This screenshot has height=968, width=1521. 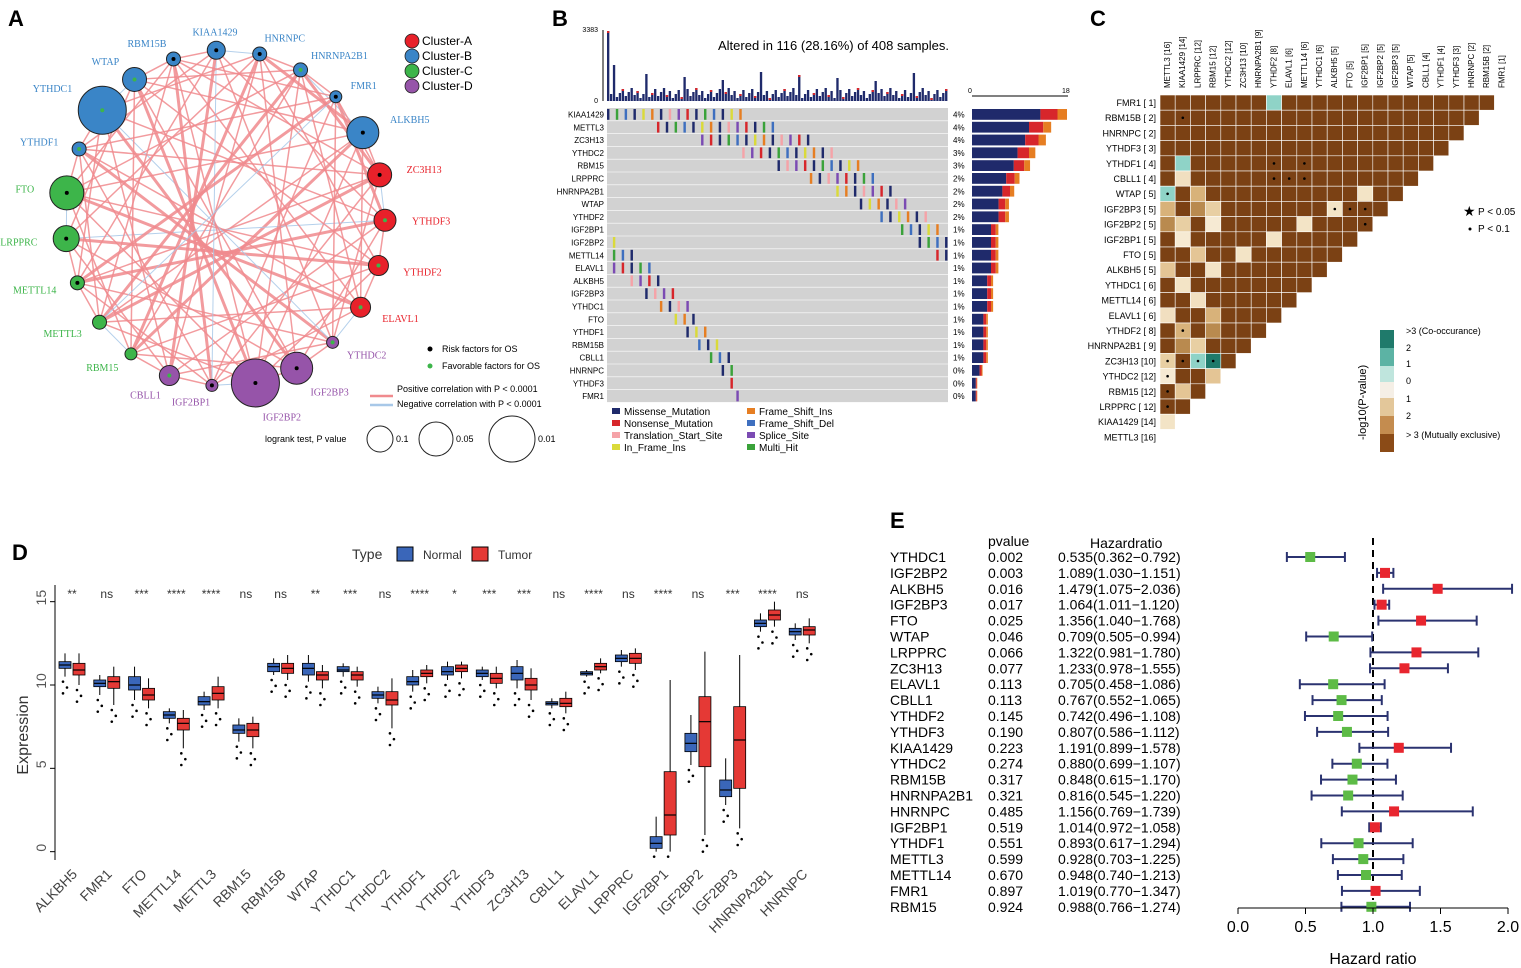 What do you see at coordinates (1441, 67) in the screenshot?
I see `cooc-col-label: YTHDF1 [4]` at bounding box center [1441, 67].